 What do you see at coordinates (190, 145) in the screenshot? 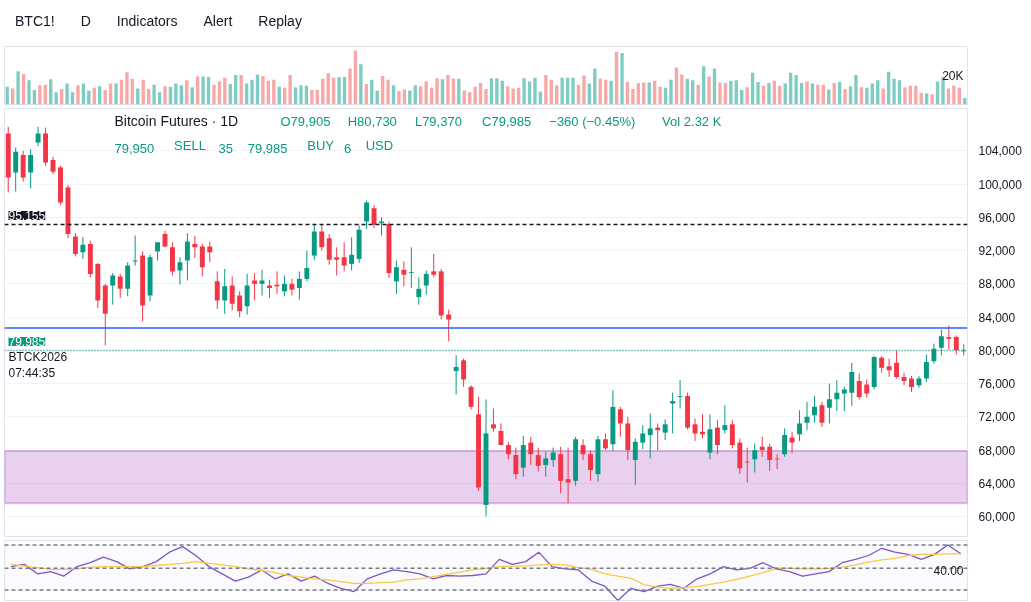
I see `annotation: SELL` at bounding box center [190, 145].